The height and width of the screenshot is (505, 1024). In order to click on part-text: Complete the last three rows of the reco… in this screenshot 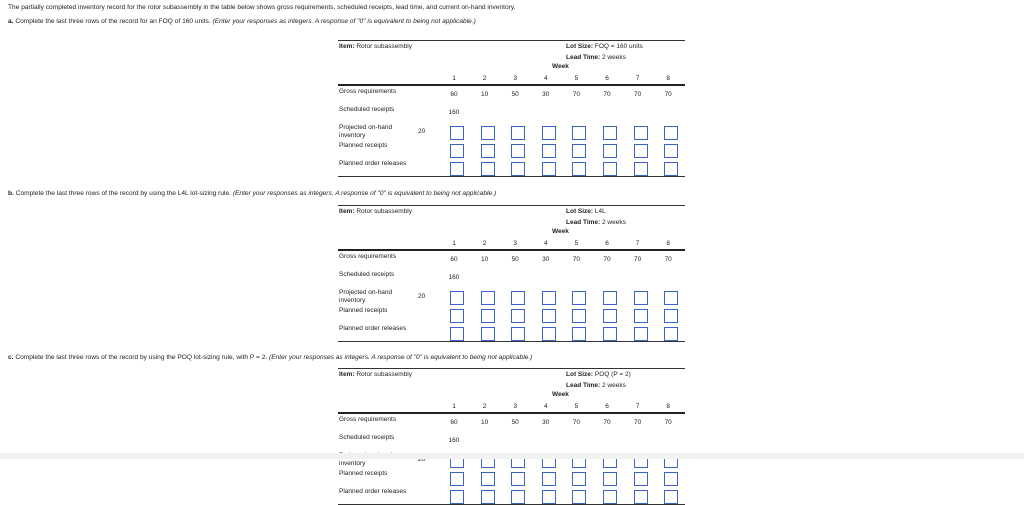, I will do `click(141, 357)`.